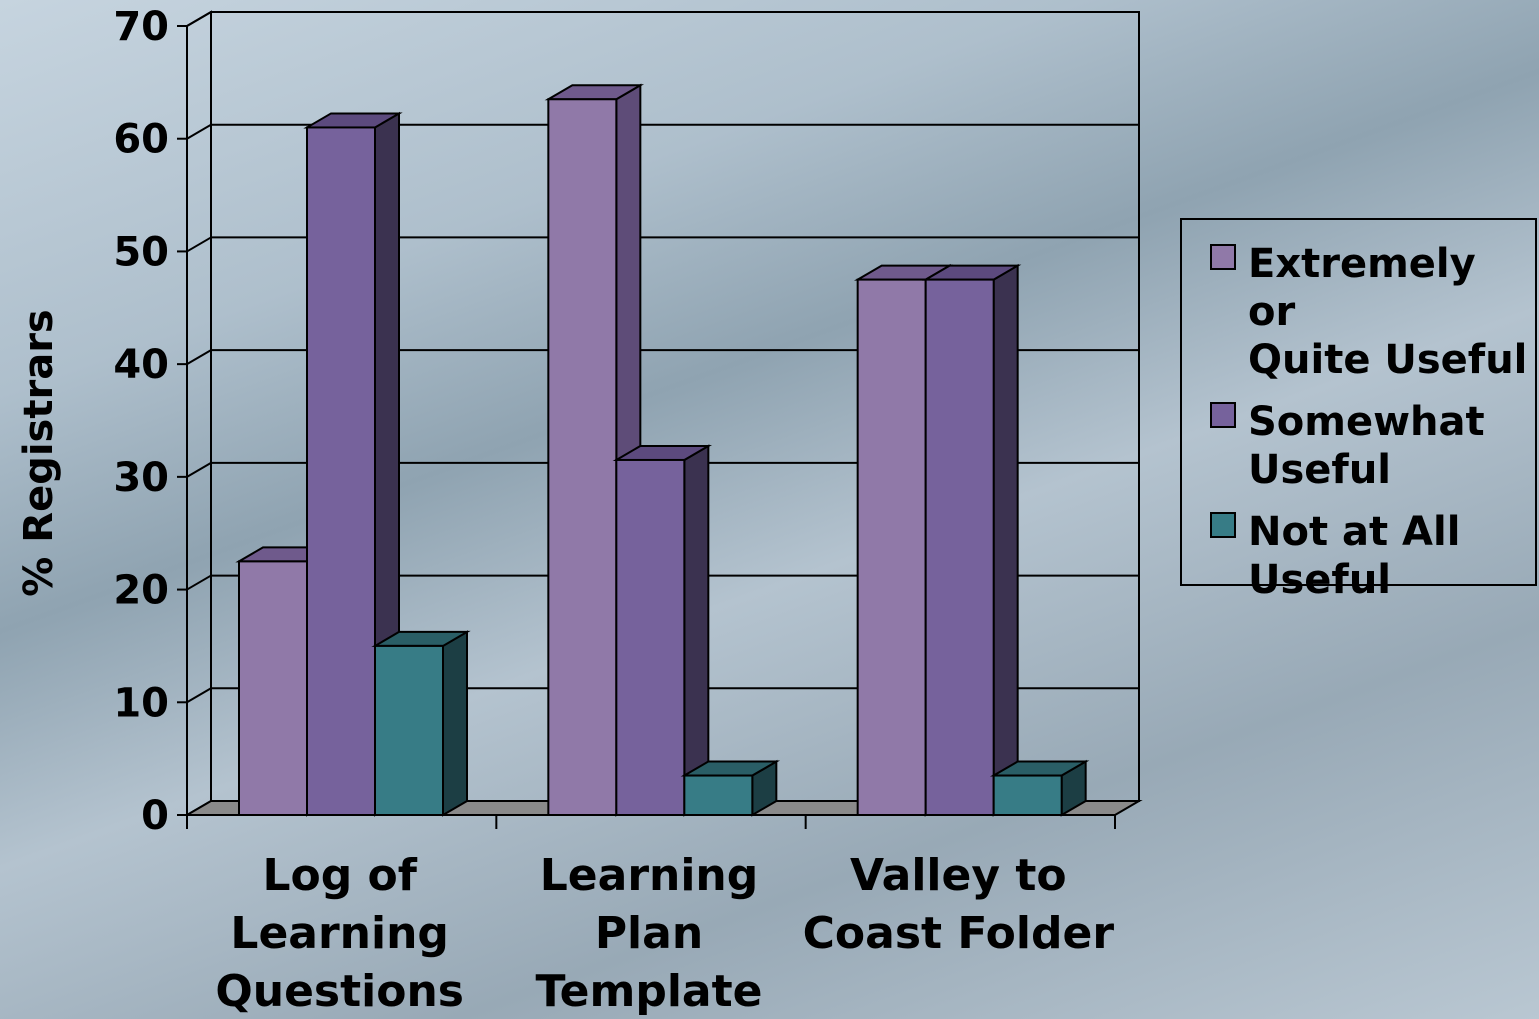 This screenshot has height=1019, width=1539. What do you see at coordinates (1388, 312) in the screenshot?
I see `legend-label-extremely-useful: Extremely or Quite Useful` at bounding box center [1388, 312].